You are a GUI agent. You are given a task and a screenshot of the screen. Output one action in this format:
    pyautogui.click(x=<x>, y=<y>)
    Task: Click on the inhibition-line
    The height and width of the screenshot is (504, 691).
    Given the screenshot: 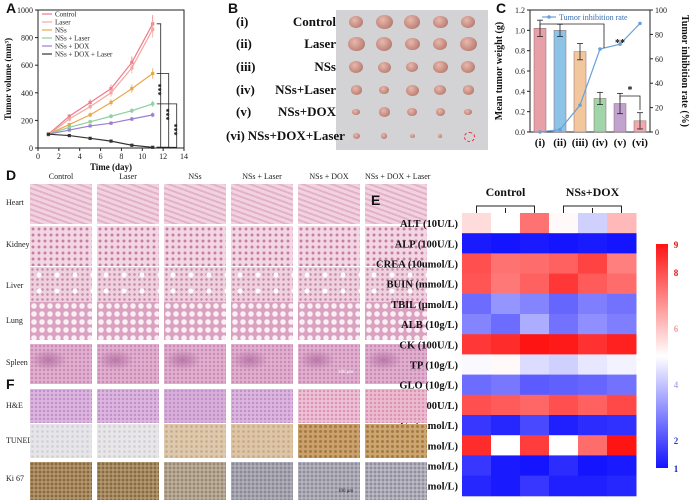 What is the action you would take?
    pyautogui.click(x=590, y=78)
    